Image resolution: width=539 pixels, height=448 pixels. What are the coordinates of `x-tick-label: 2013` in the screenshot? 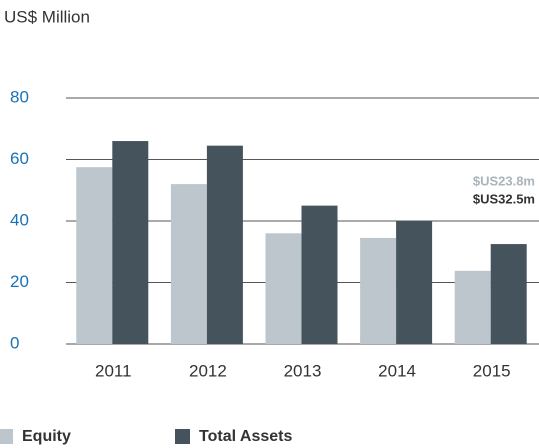 It's located at (303, 370).